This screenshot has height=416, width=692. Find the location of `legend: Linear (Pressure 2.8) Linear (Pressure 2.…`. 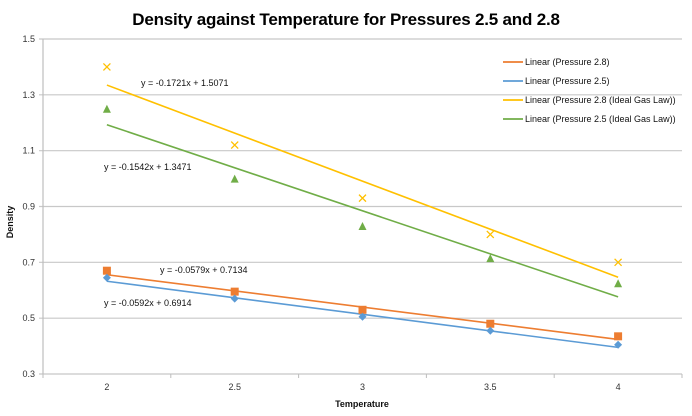

legend: Linear (Pressure 2.8) Linear (Pressure 2.… is located at coordinates (589, 90).